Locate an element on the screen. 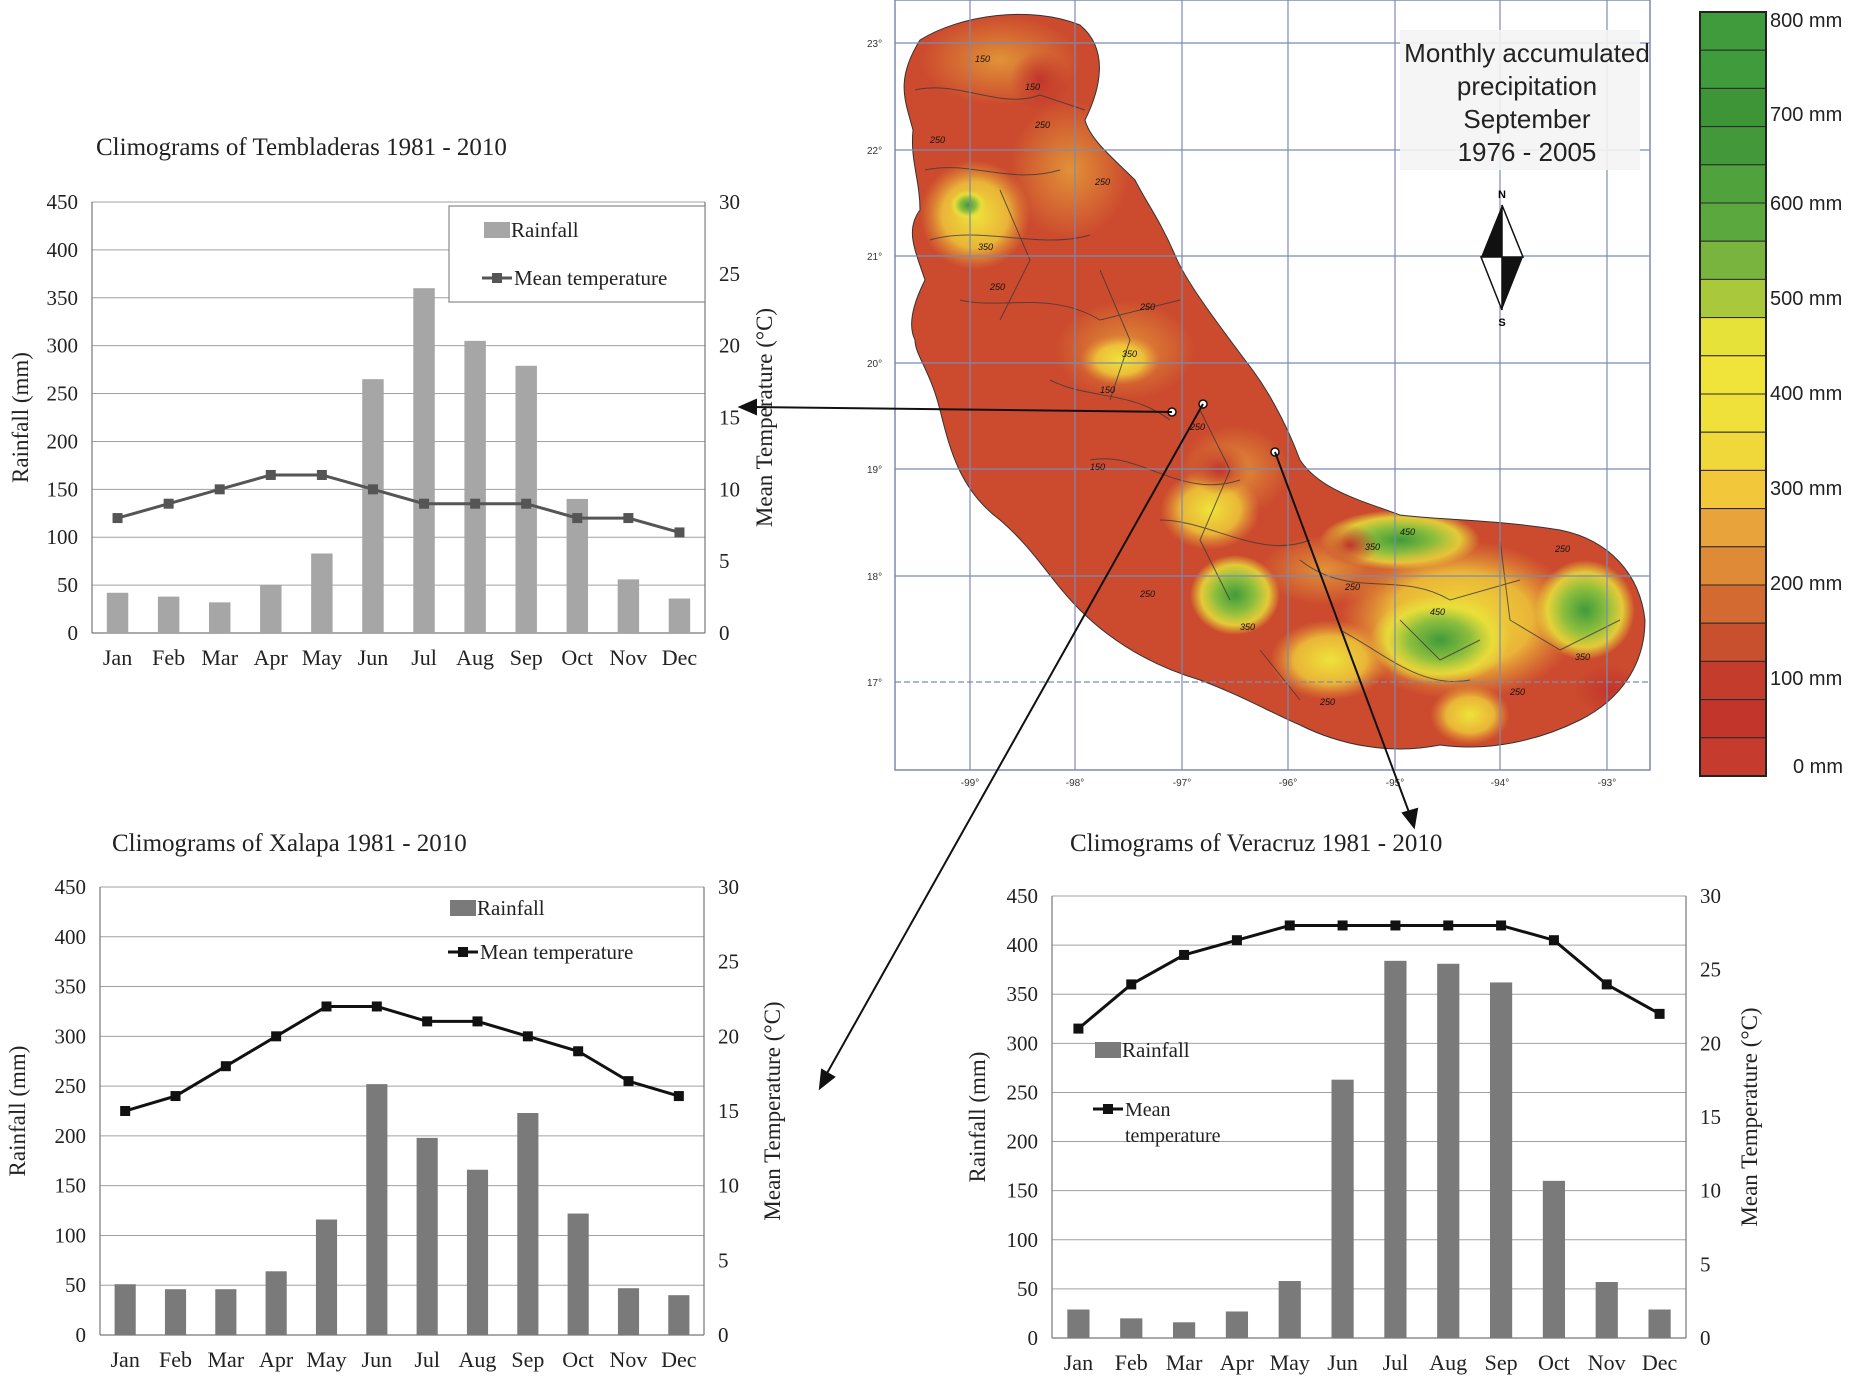  legend-temperature-label: Mean temperature is located at coordinates (590, 278).